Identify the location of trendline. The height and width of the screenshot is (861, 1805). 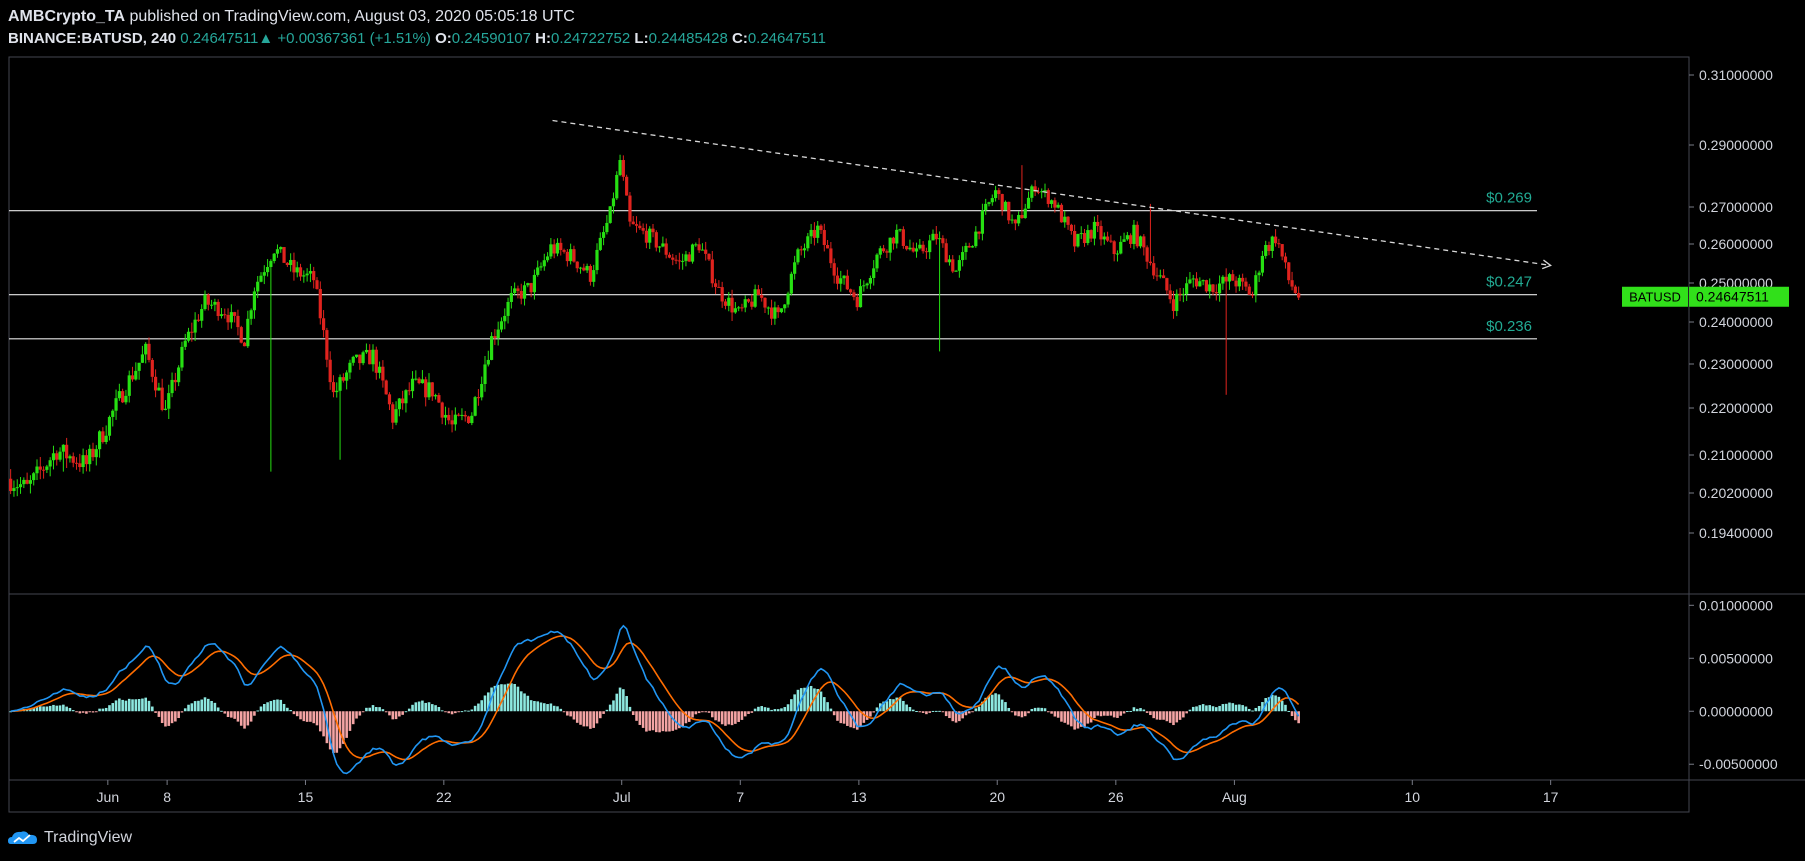
(1052, 194).